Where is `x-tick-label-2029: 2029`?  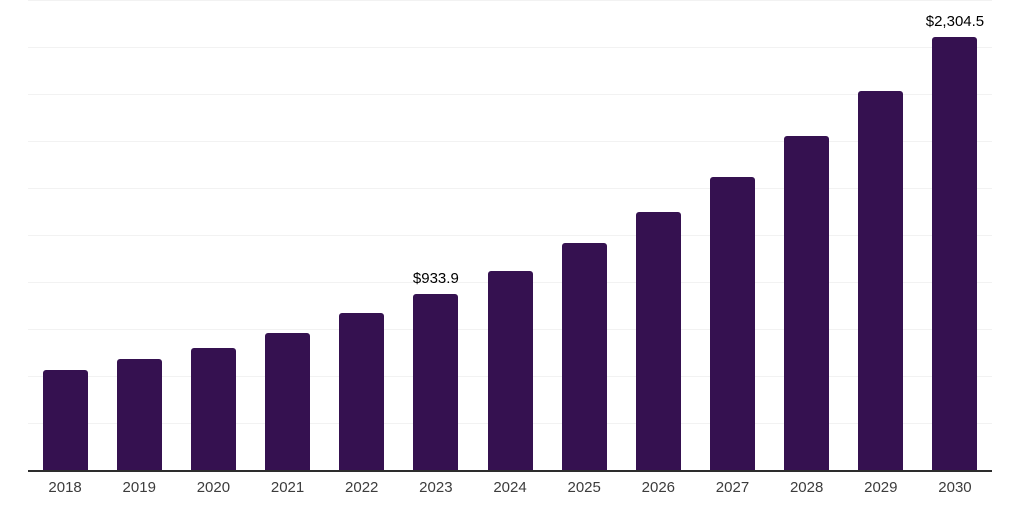 x-tick-label-2029: 2029 is located at coordinates (881, 487).